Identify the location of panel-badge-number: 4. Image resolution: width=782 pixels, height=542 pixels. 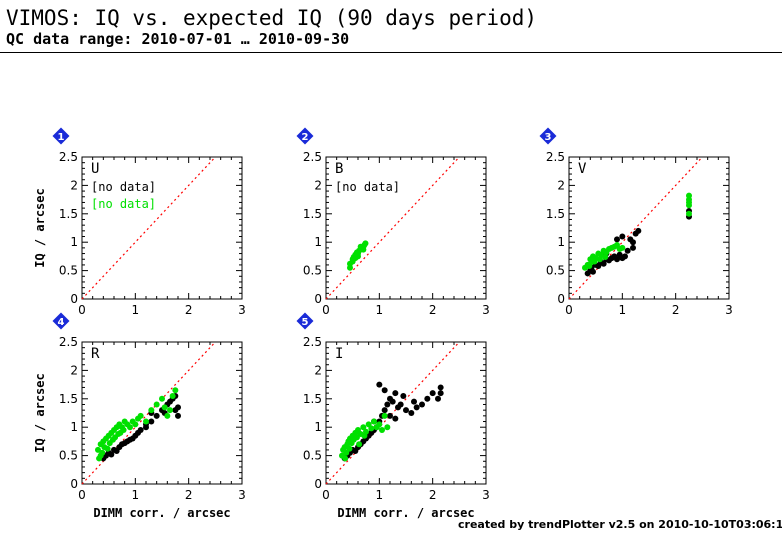
(61, 322).